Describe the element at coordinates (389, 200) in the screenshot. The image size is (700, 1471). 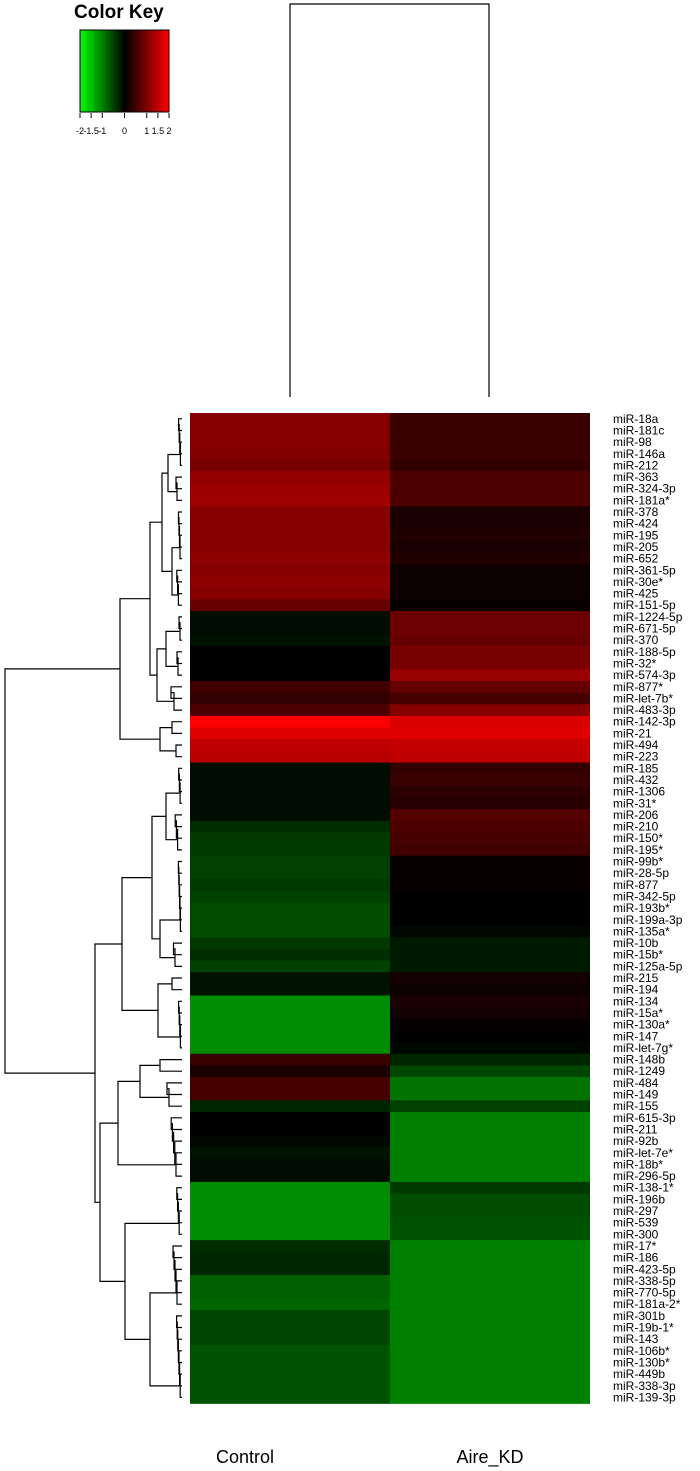
I see `column-dendrogram-branch` at that location.